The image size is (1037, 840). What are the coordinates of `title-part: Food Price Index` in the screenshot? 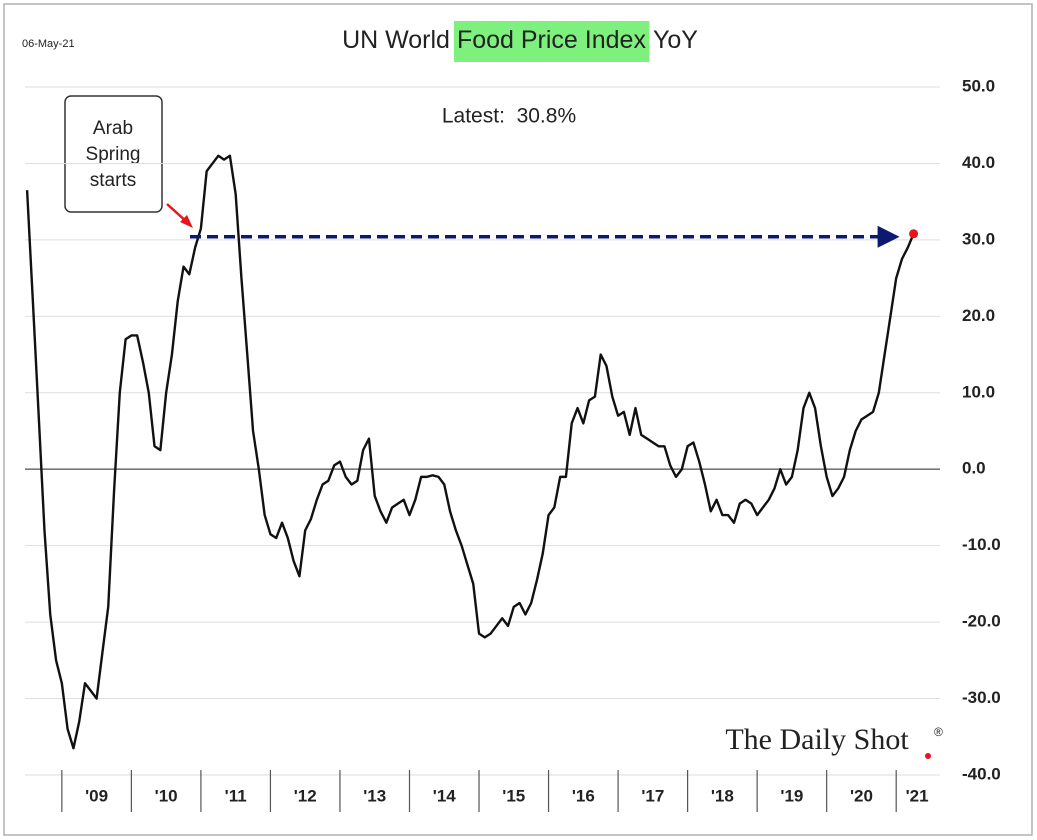 It's located at (551, 40).